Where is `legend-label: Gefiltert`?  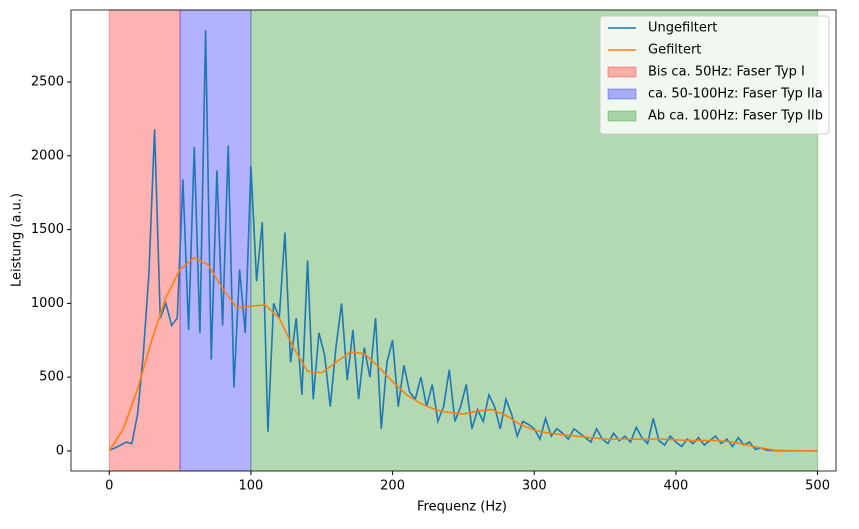
legend-label: Gefiltert is located at coordinates (674, 50).